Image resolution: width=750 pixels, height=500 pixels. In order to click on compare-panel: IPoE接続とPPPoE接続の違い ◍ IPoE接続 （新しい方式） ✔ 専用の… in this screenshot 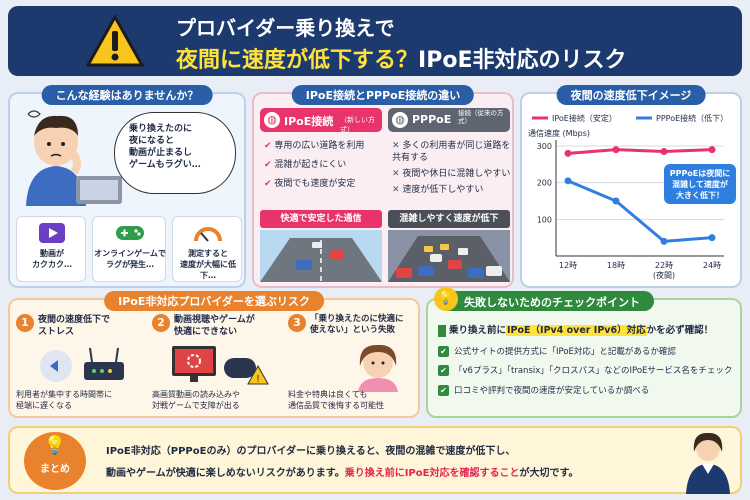, I will do `click(383, 186)`.